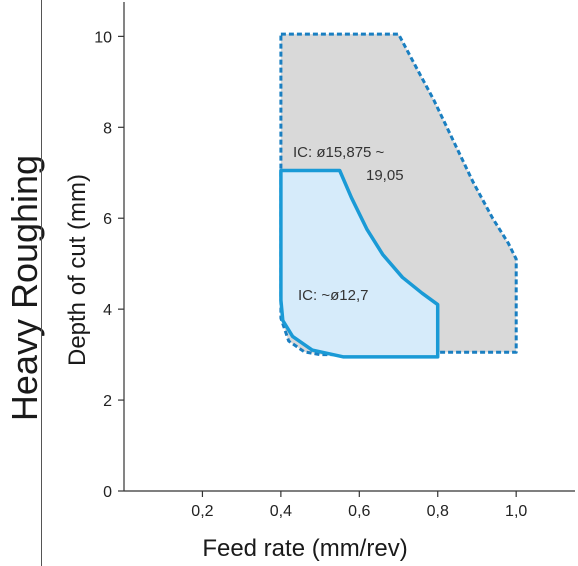  Describe the element at coordinates (202, 511) in the screenshot. I see `x-tick-label: 0,2` at that location.